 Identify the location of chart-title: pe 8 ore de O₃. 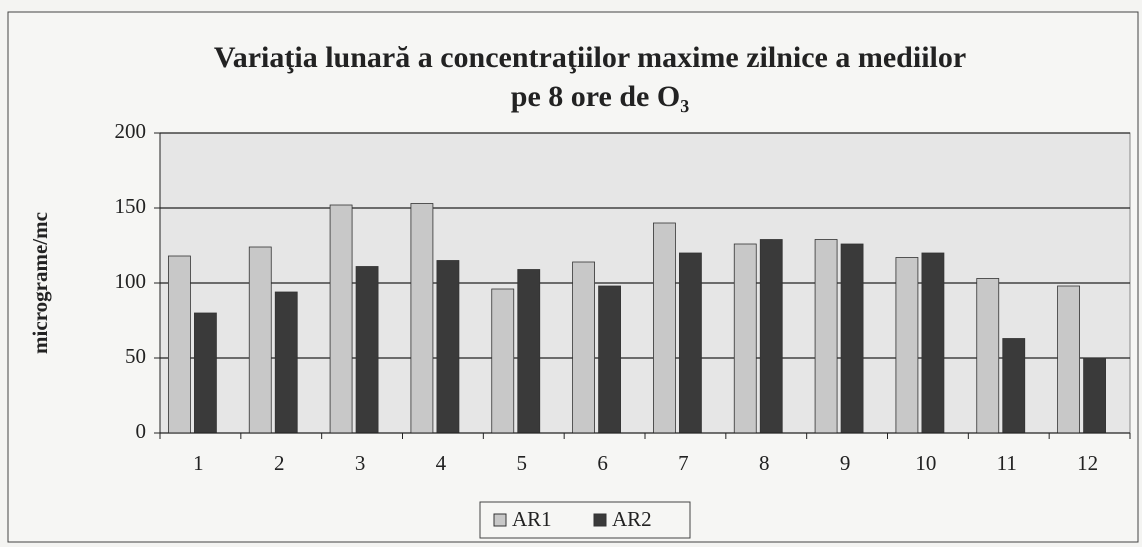
(600, 96).